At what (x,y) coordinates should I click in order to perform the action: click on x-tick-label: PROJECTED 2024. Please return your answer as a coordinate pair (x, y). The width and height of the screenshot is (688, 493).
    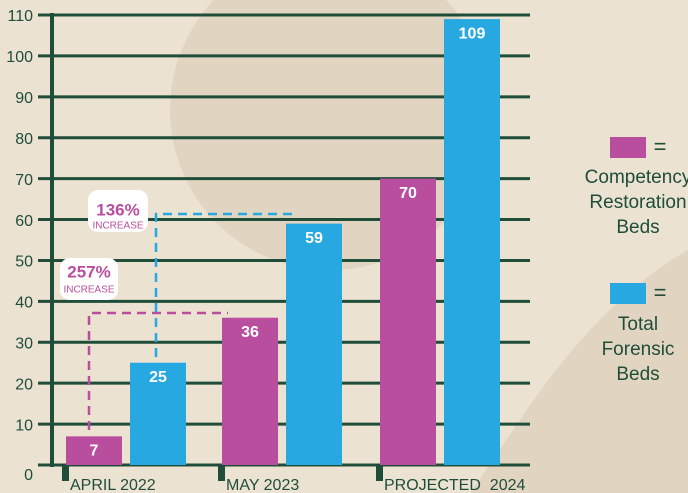
    Looking at the image, I should click on (454, 485).